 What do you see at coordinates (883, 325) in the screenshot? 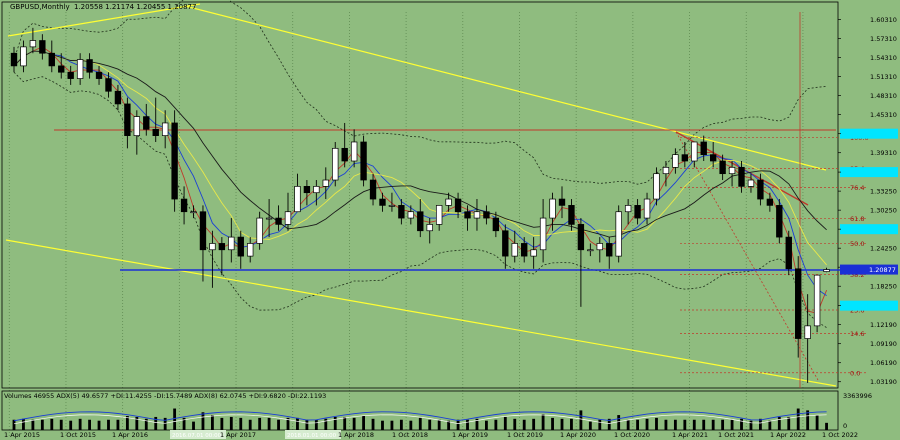
I see `price-tick-label: 1.12190` at bounding box center [883, 325].